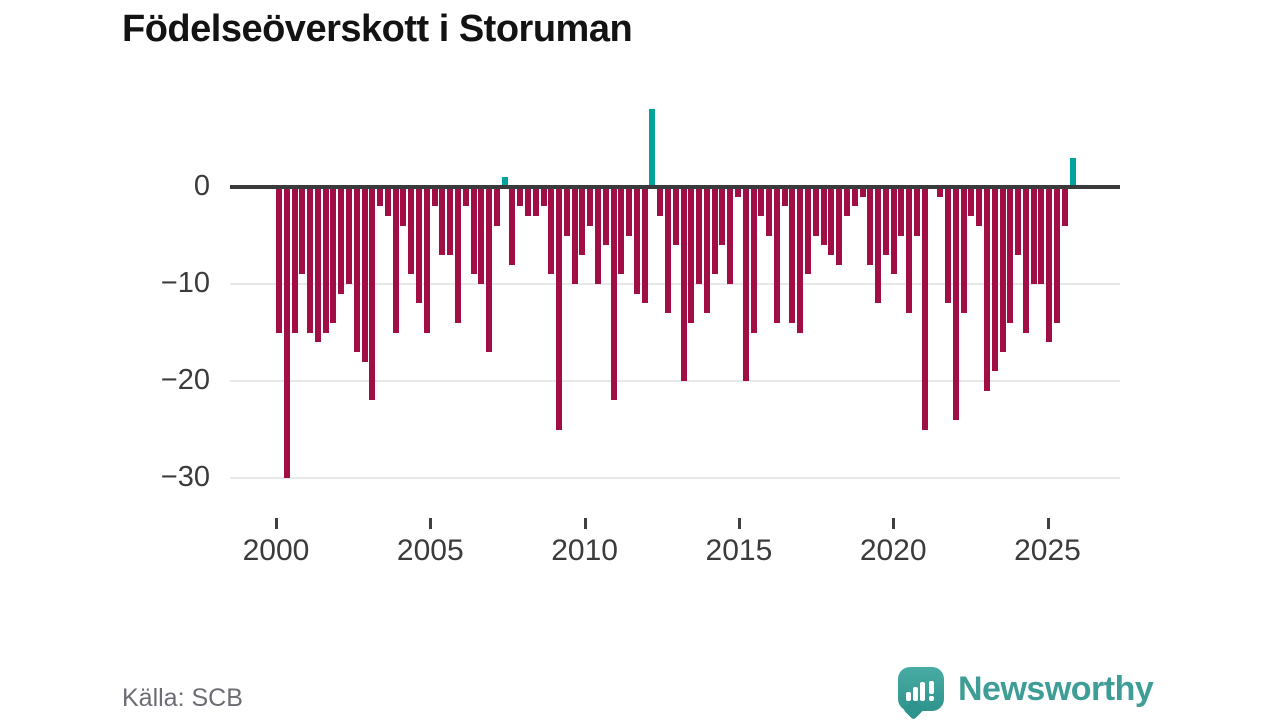 Image resolution: width=1280 pixels, height=720 pixels. I want to click on speech-bubble-bar-chart-icon, so click(921, 693).